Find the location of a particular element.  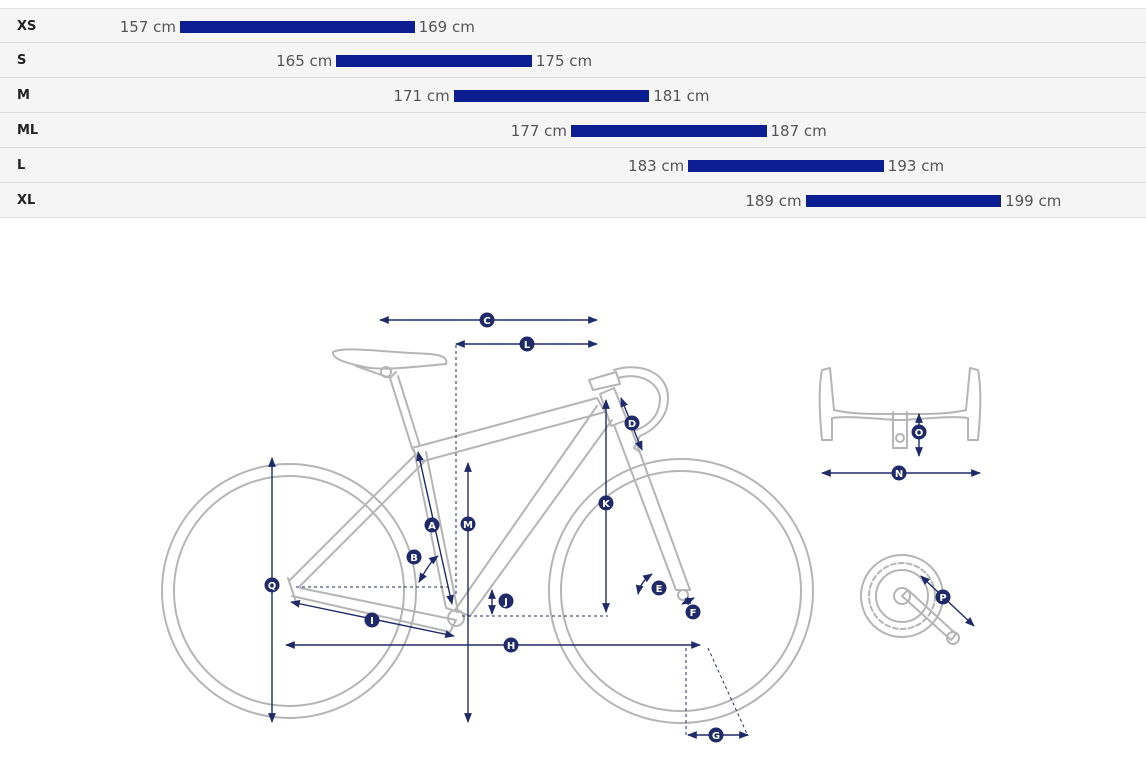

marker-b: B is located at coordinates (414, 557).